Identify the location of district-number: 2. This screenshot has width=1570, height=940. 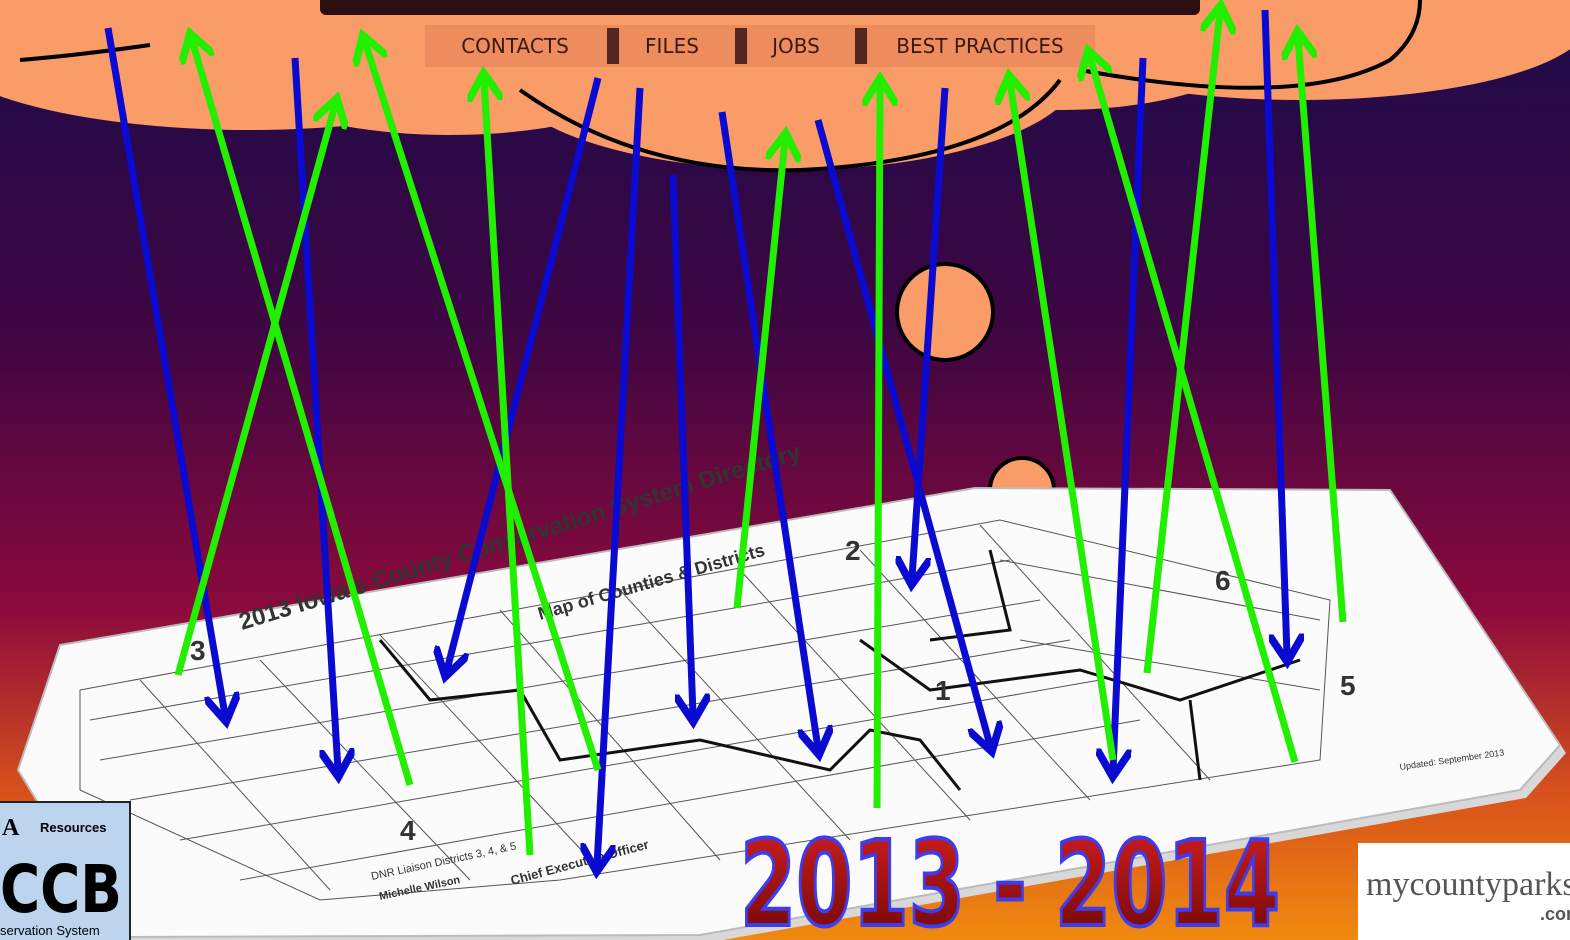
(853, 550).